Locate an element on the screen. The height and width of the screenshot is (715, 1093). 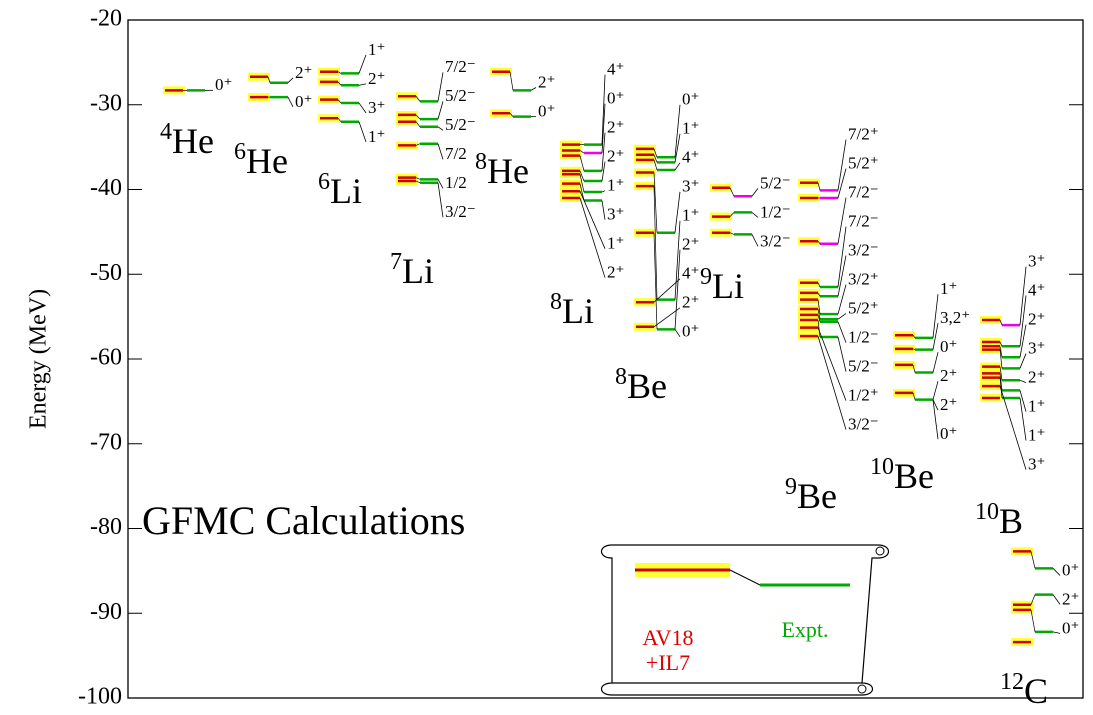
nucleus: 7/2⁻ 5/2⁻ 5/2⁻ 7/2 1/2 3/2⁻ 7Li is located at coordinates (433, 174).